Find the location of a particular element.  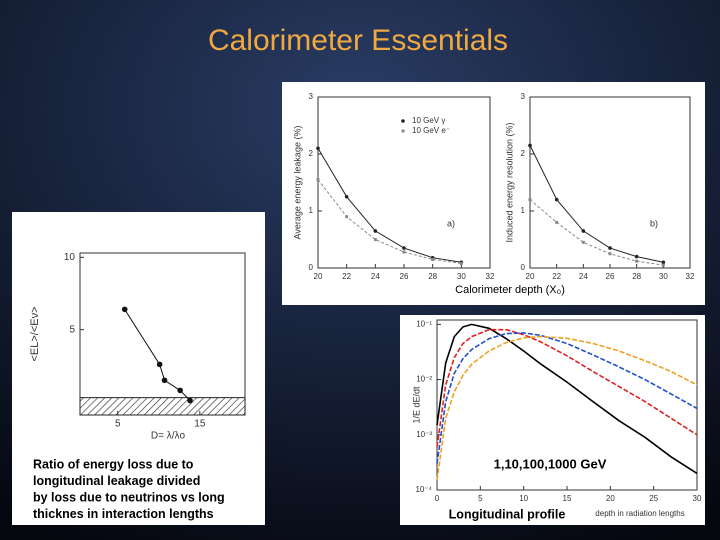

y-tick-label: 10 is located at coordinates (70, 257).